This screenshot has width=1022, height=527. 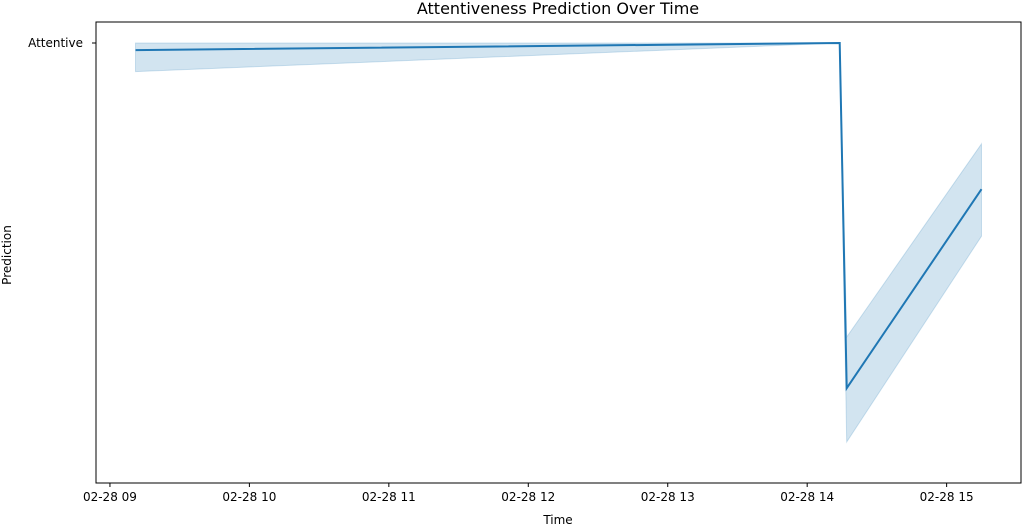 What do you see at coordinates (947, 497) in the screenshot?
I see `x-tick-label: 02-28 15` at bounding box center [947, 497].